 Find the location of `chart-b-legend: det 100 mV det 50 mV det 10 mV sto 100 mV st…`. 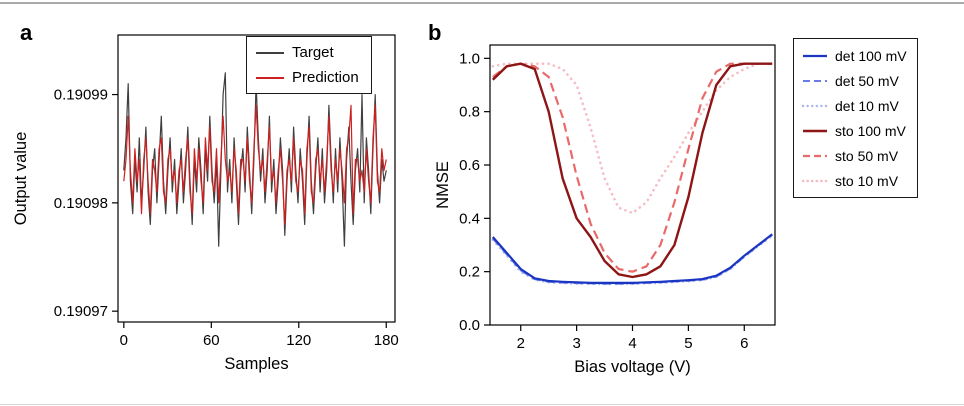

chart-b-legend: det 100 mV det 50 mV det 10 mV sto 100 mV st… is located at coordinates (855, 118).